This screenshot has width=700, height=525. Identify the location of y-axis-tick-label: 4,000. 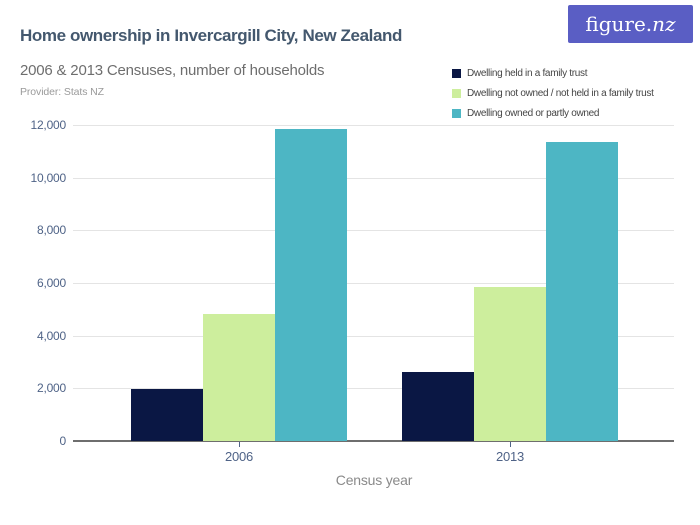
(51, 336).